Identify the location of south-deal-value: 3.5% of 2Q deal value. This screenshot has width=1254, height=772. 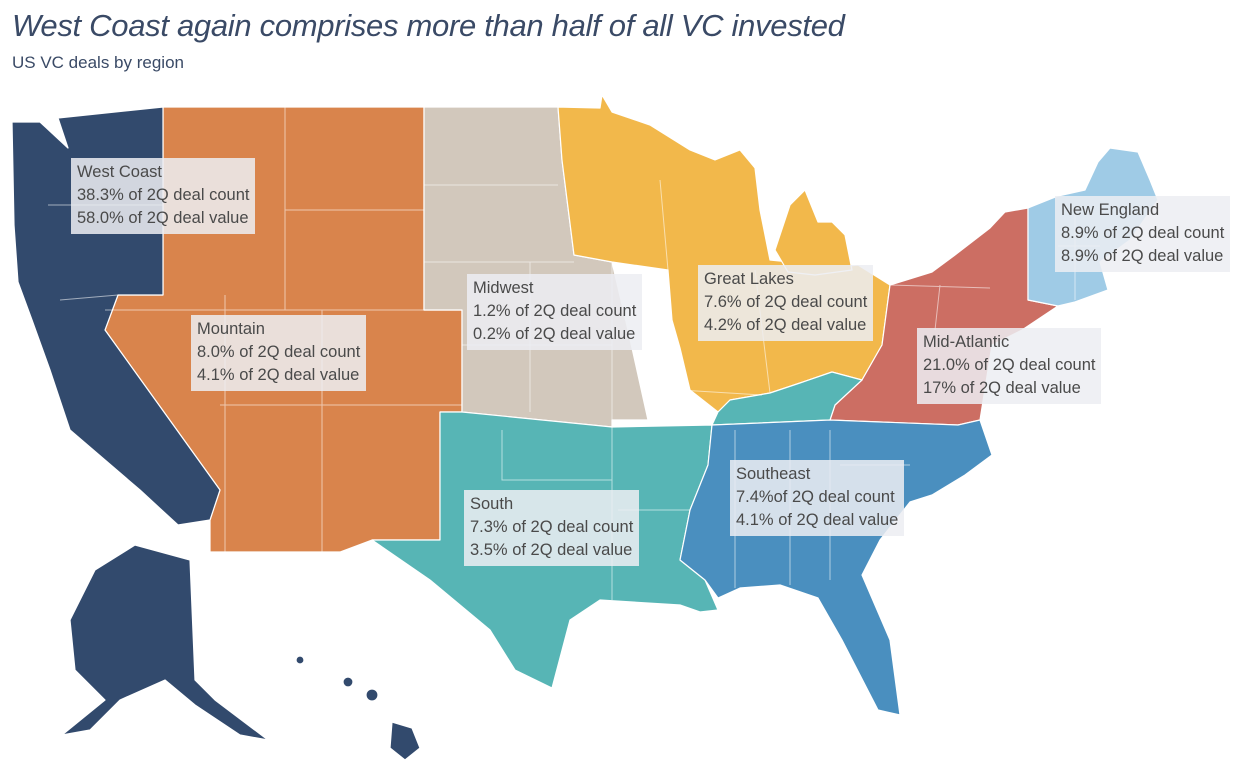
(551, 550).